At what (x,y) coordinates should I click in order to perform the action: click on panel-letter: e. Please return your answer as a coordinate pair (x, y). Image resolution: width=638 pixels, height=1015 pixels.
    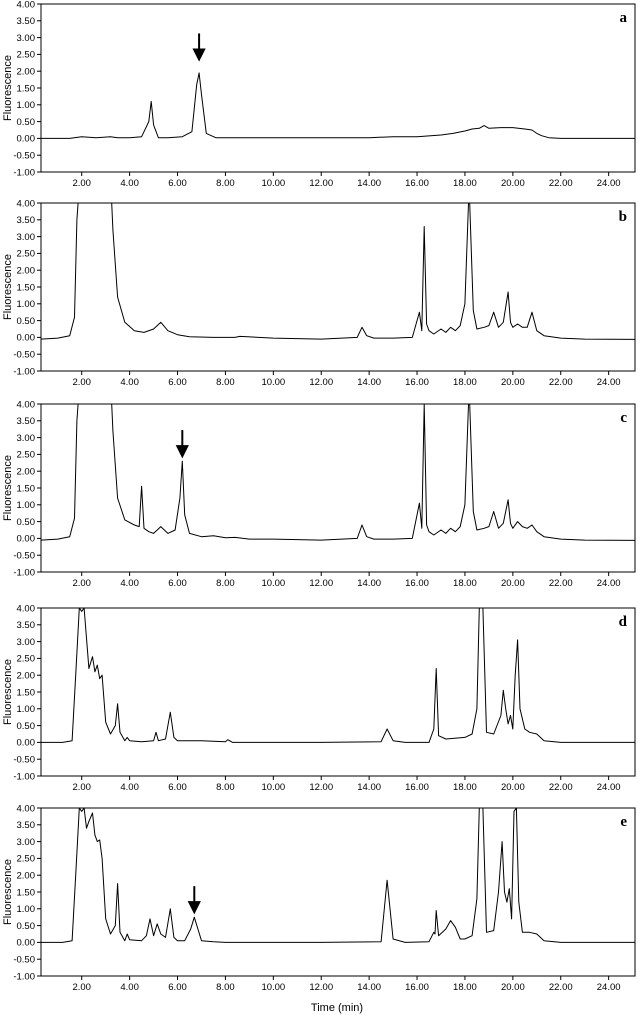
    Looking at the image, I should click on (623, 822).